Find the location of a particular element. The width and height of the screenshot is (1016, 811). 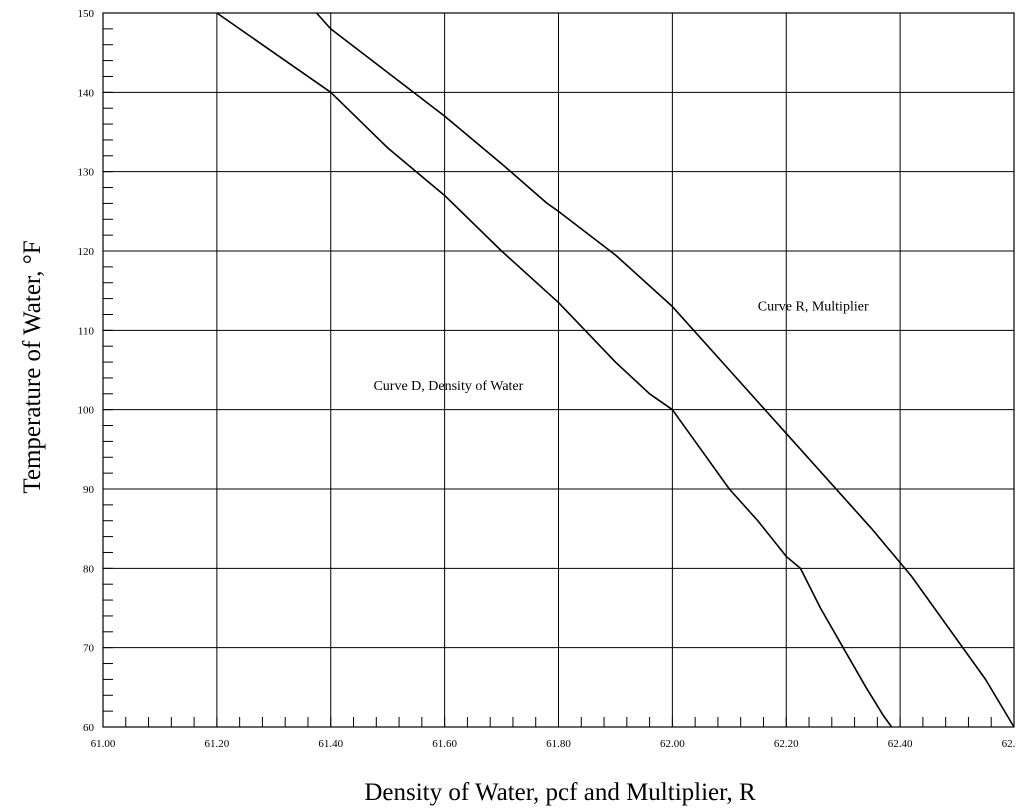

x-tick-label: 61.60 is located at coordinates (444, 744).